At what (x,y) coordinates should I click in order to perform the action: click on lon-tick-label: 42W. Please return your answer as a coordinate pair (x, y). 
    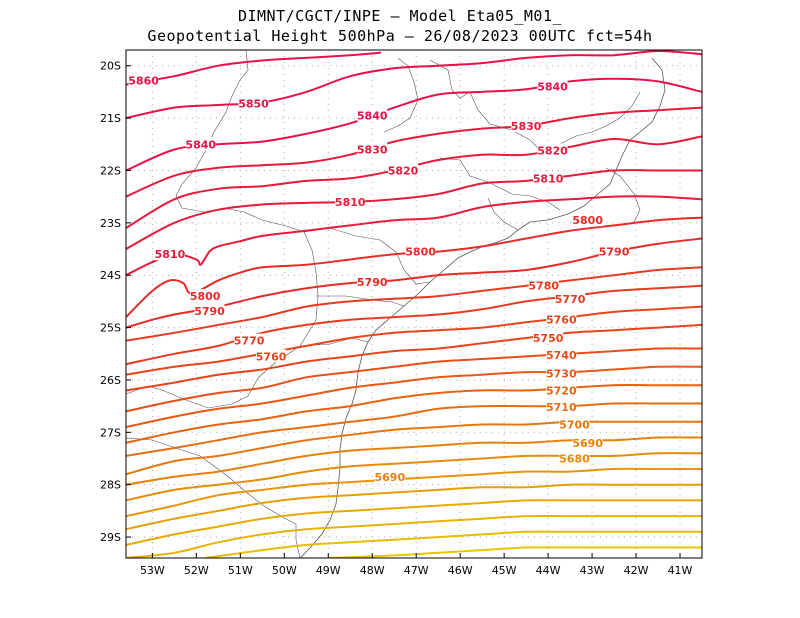
    Looking at the image, I should click on (636, 570).